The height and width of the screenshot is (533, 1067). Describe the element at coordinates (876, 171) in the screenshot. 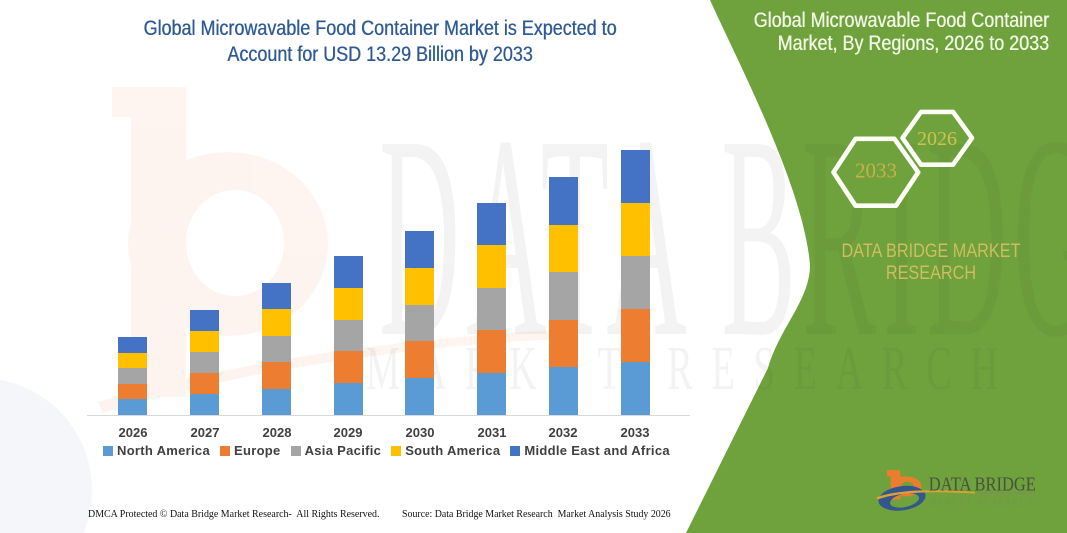

I see `svg-text: 2033` at that location.